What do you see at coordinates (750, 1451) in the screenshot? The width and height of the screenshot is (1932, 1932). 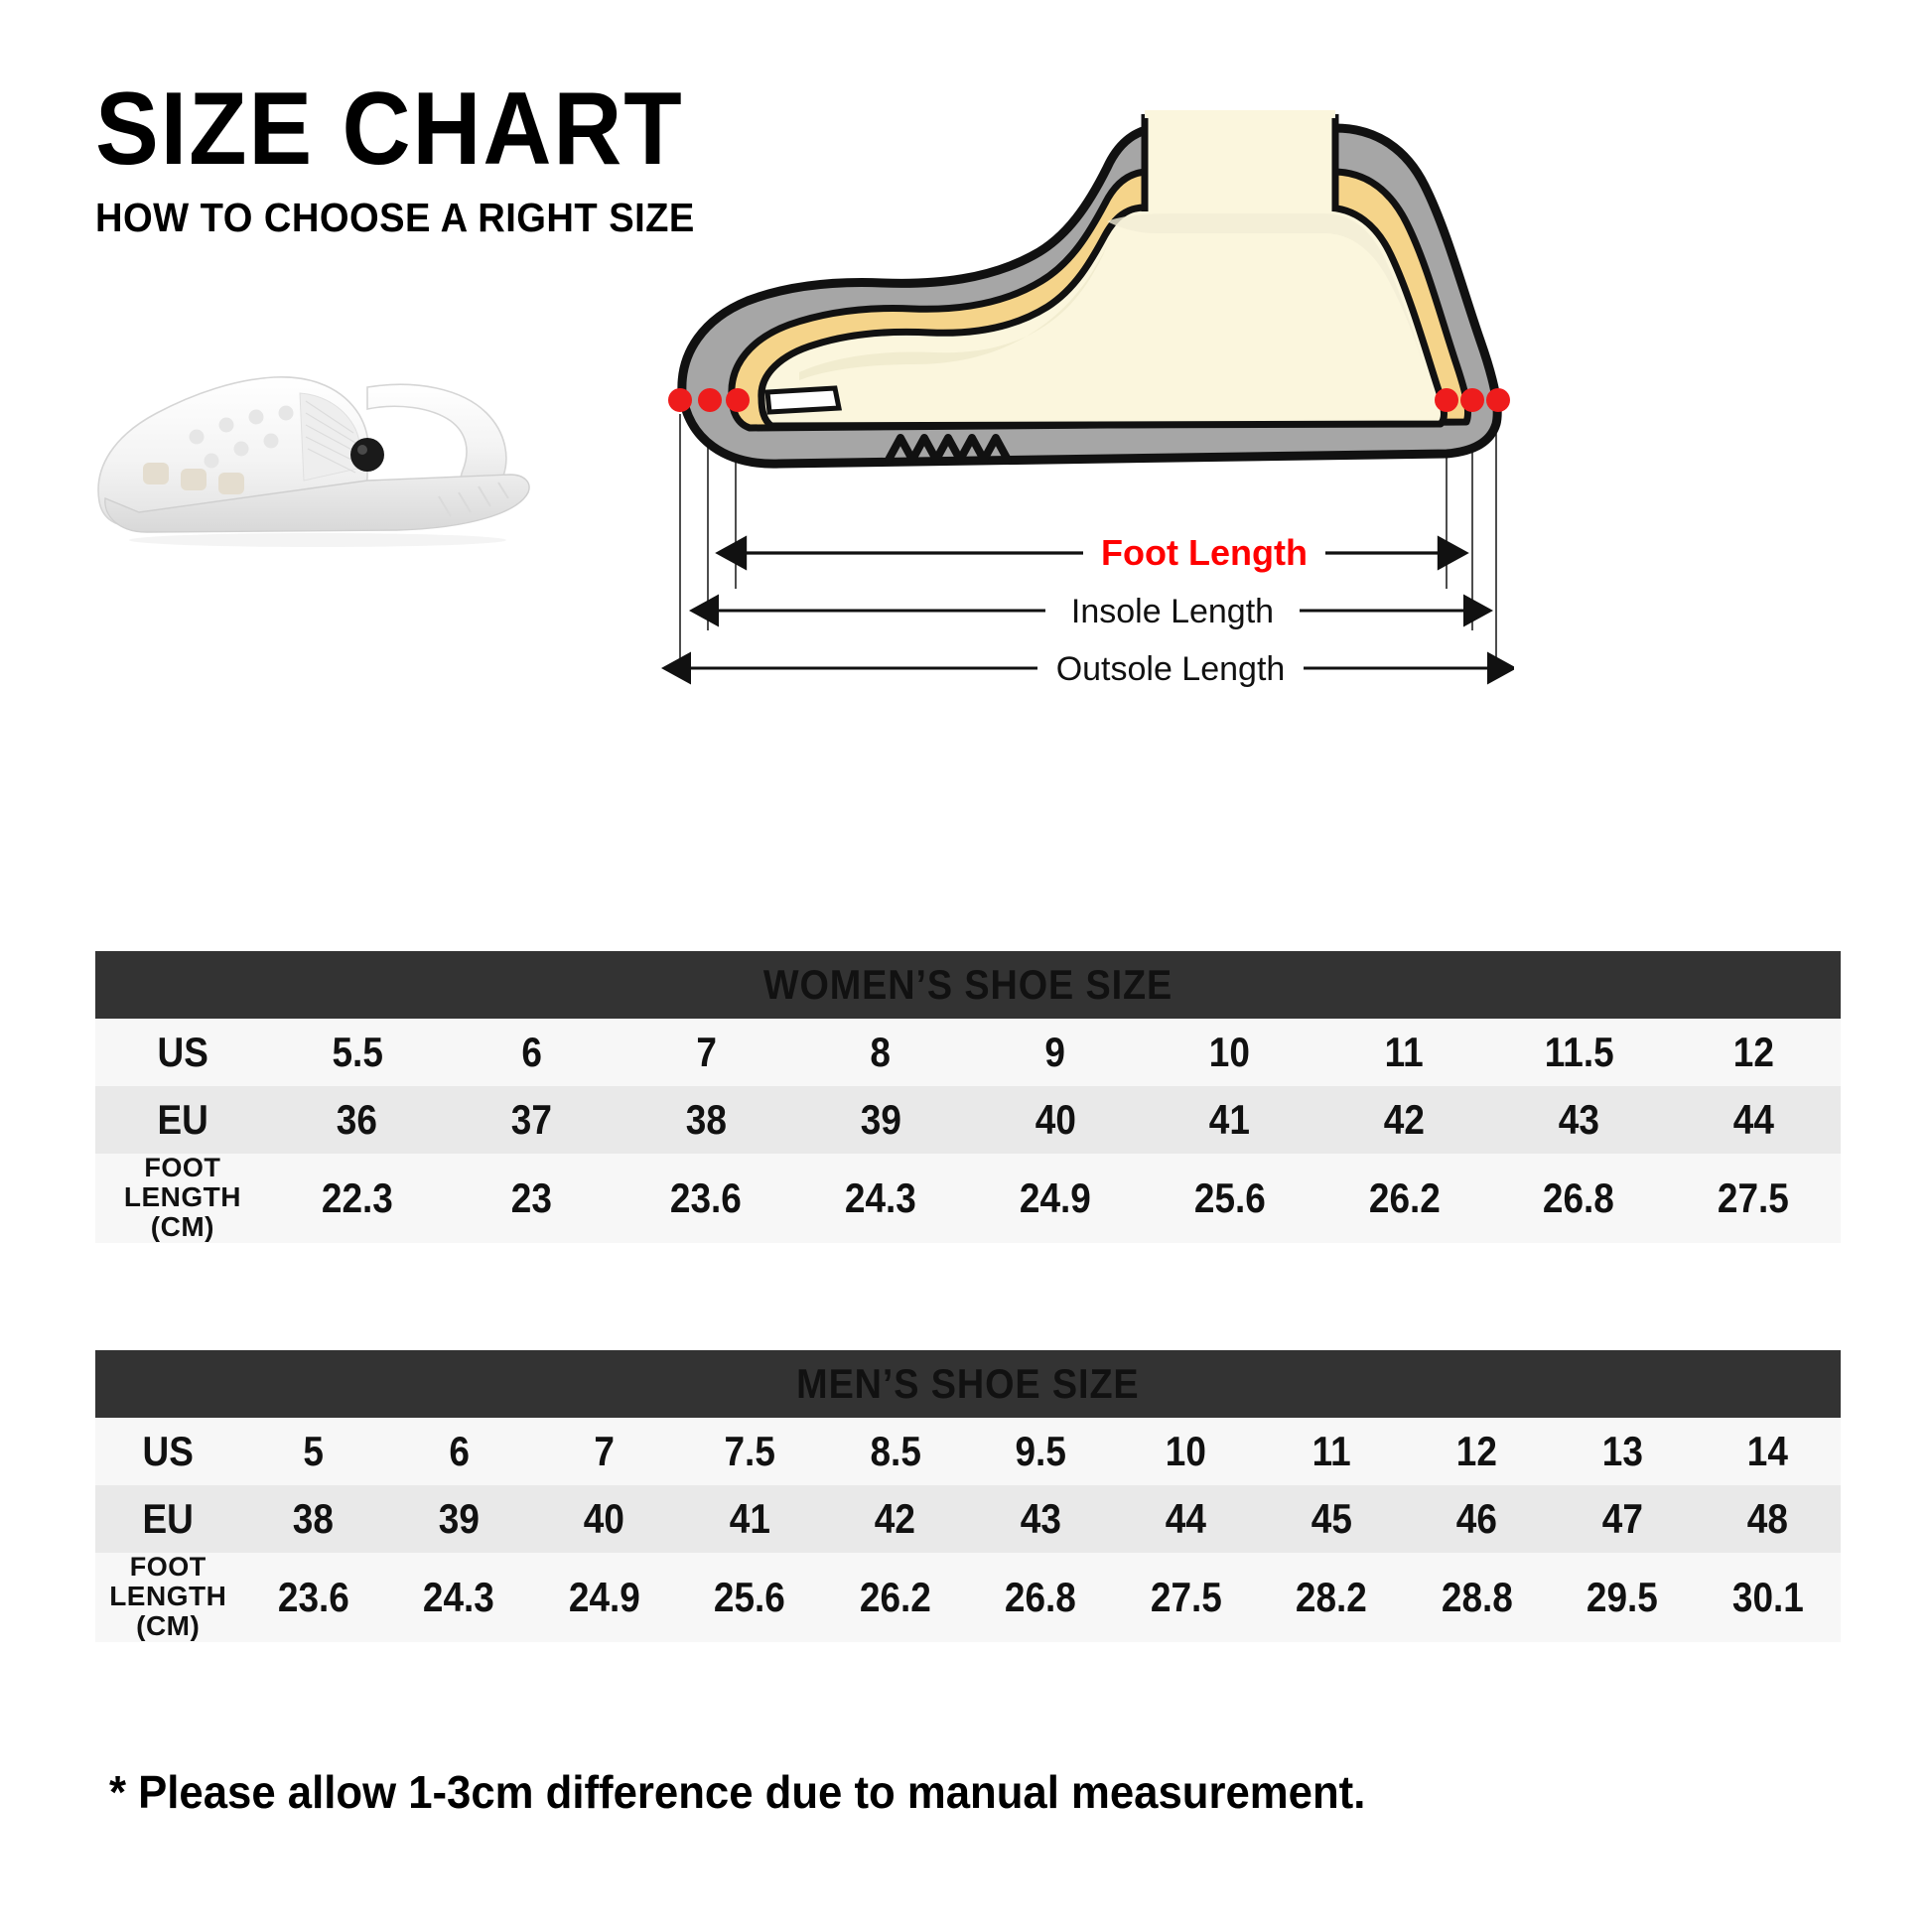 I see `table-cell: 7.5` at bounding box center [750, 1451].